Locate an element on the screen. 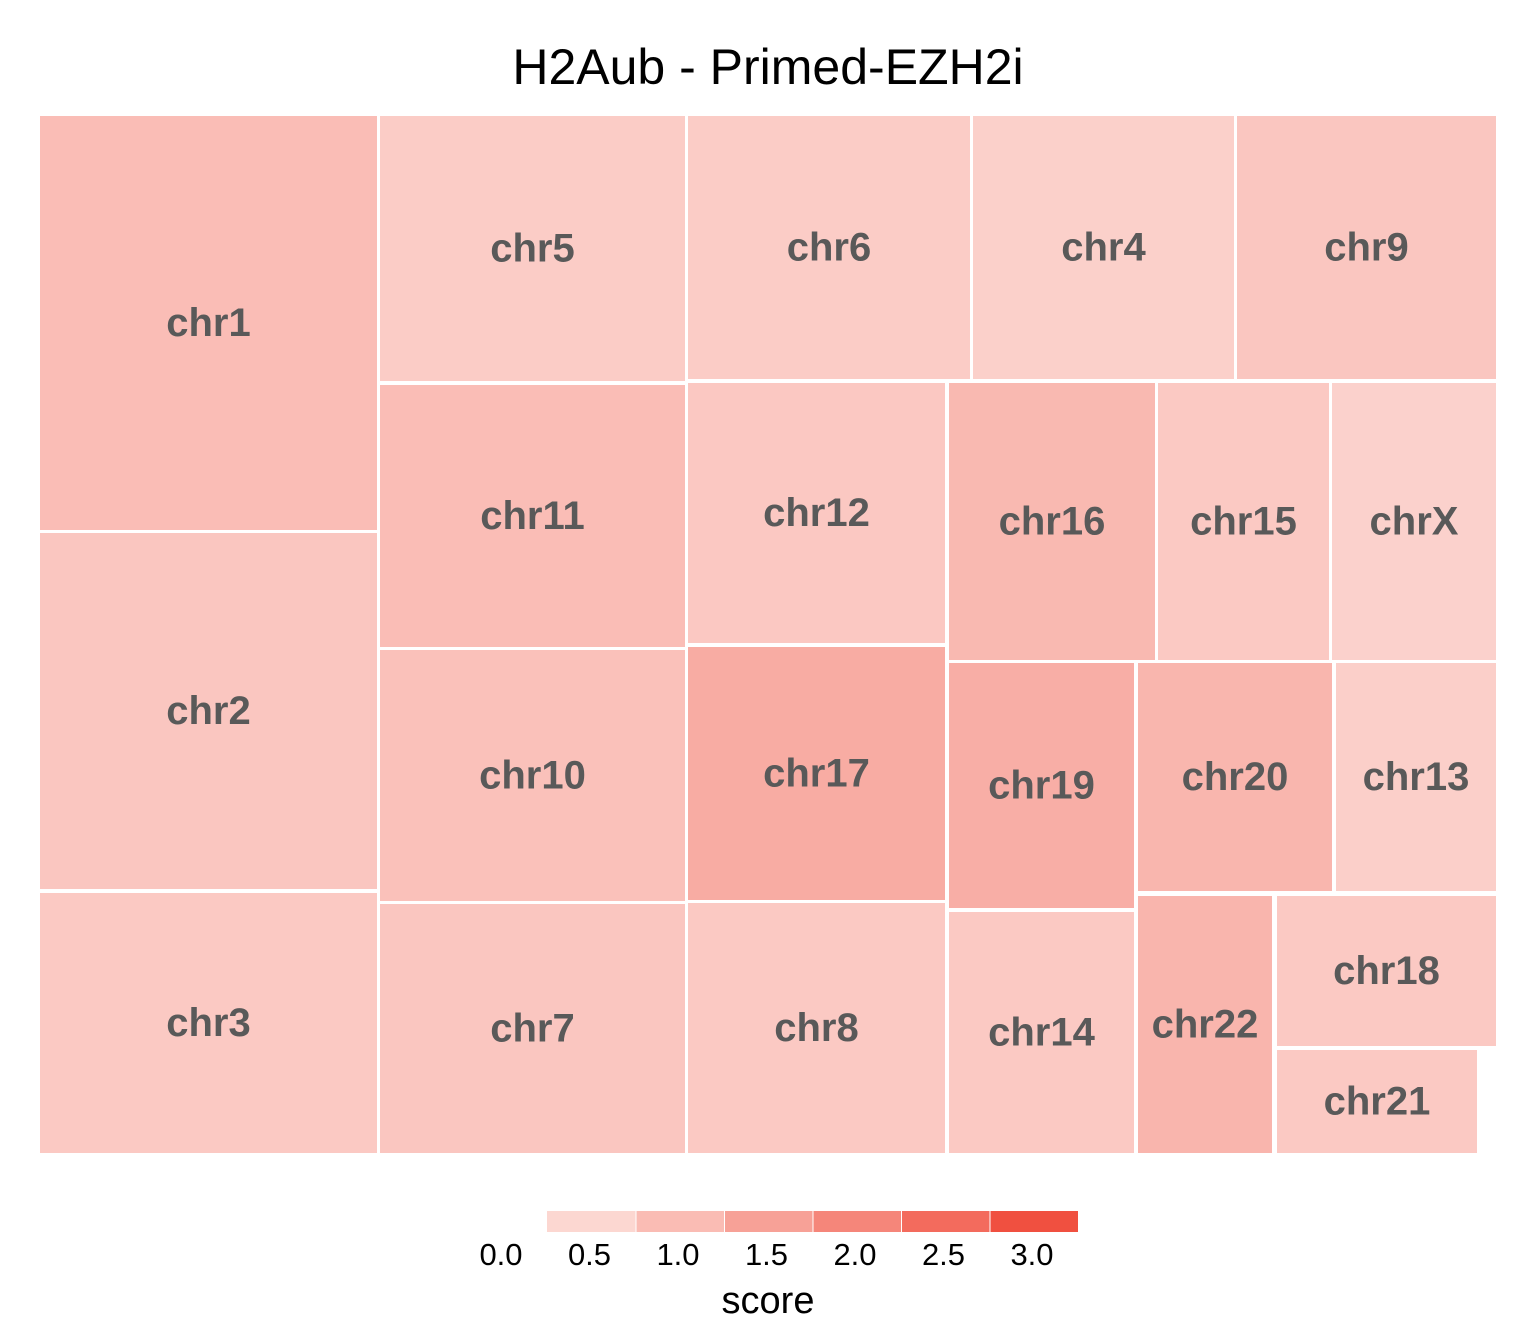 The height and width of the screenshot is (1344, 1536). tile-chr21 is located at coordinates (1377, 1101).